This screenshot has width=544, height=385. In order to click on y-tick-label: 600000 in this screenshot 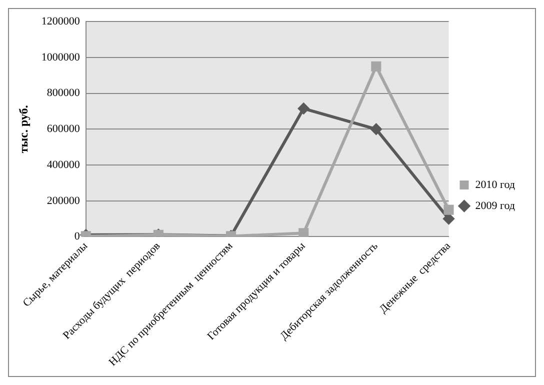, I will do `click(63, 129)`.